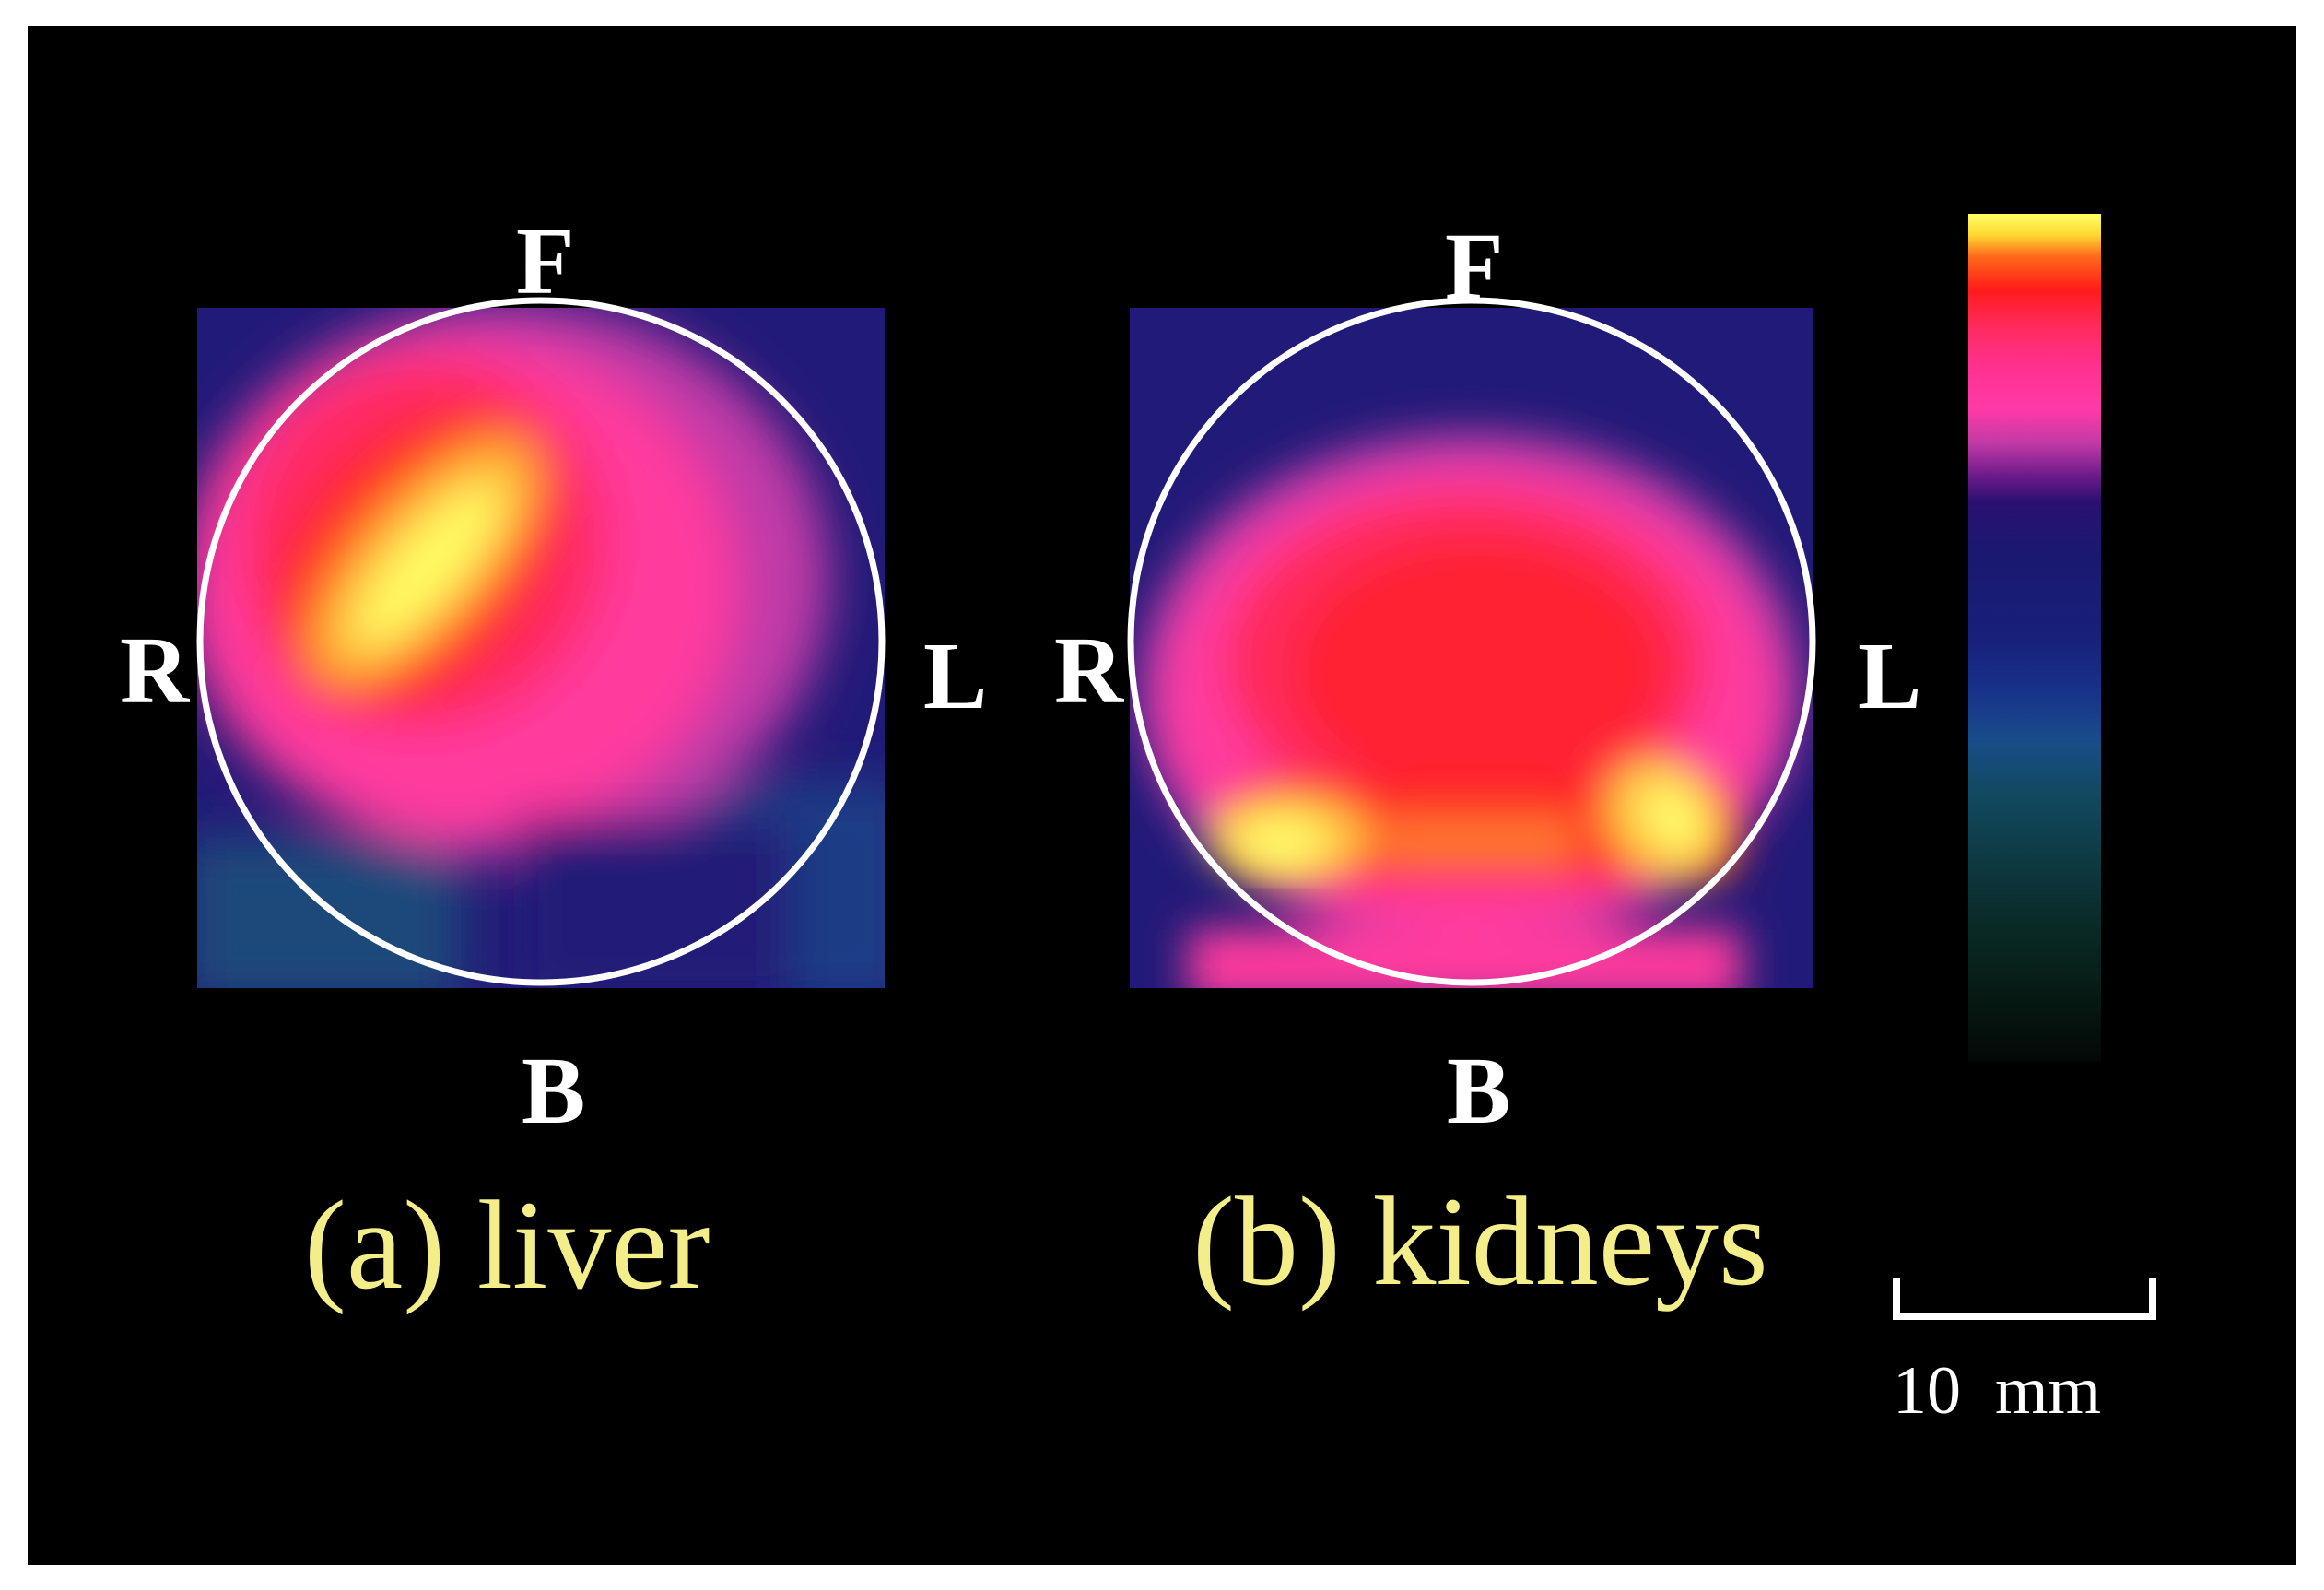 This screenshot has width=2324, height=1590. What do you see at coordinates (1890, 676) in the screenshot?
I see `kidneys-label-right: L` at bounding box center [1890, 676].